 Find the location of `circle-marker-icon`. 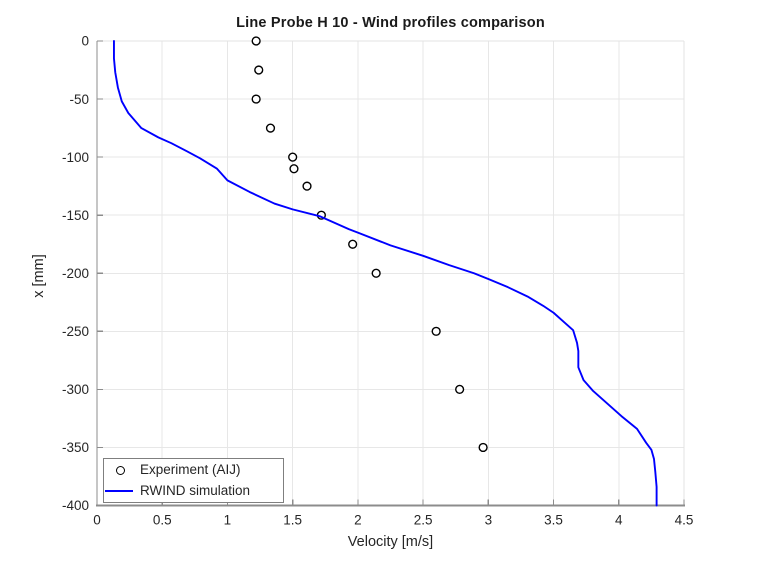

circle-marker-icon is located at coordinates (120, 470).